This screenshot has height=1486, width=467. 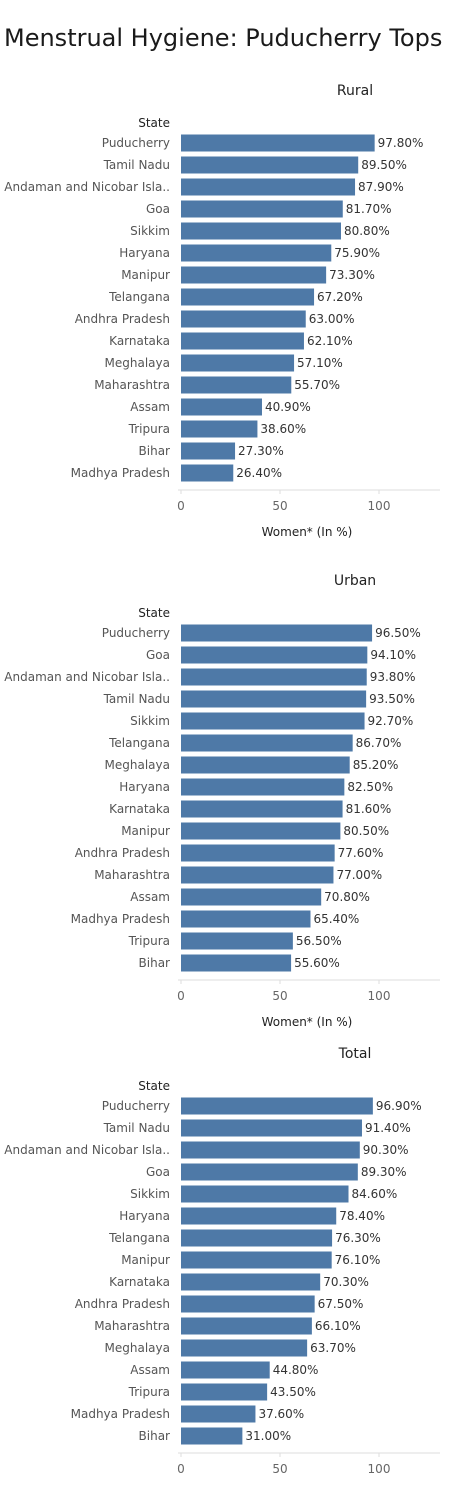 I want to click on total-category-label: Karnataka, so click(x=139, y=1282).